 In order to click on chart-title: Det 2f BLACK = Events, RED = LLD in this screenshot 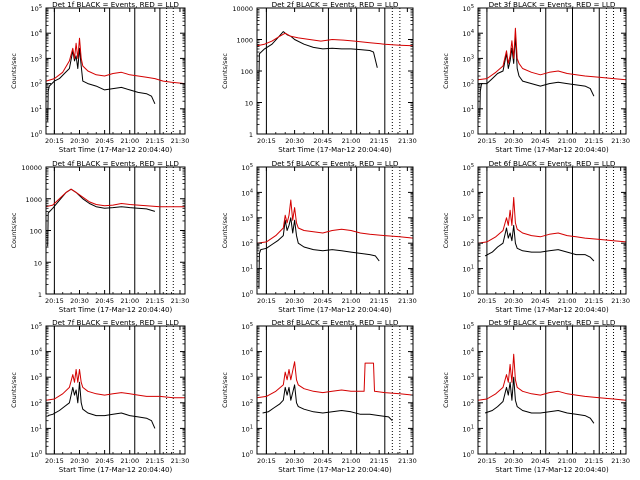, I will do `click(335, 4)`.